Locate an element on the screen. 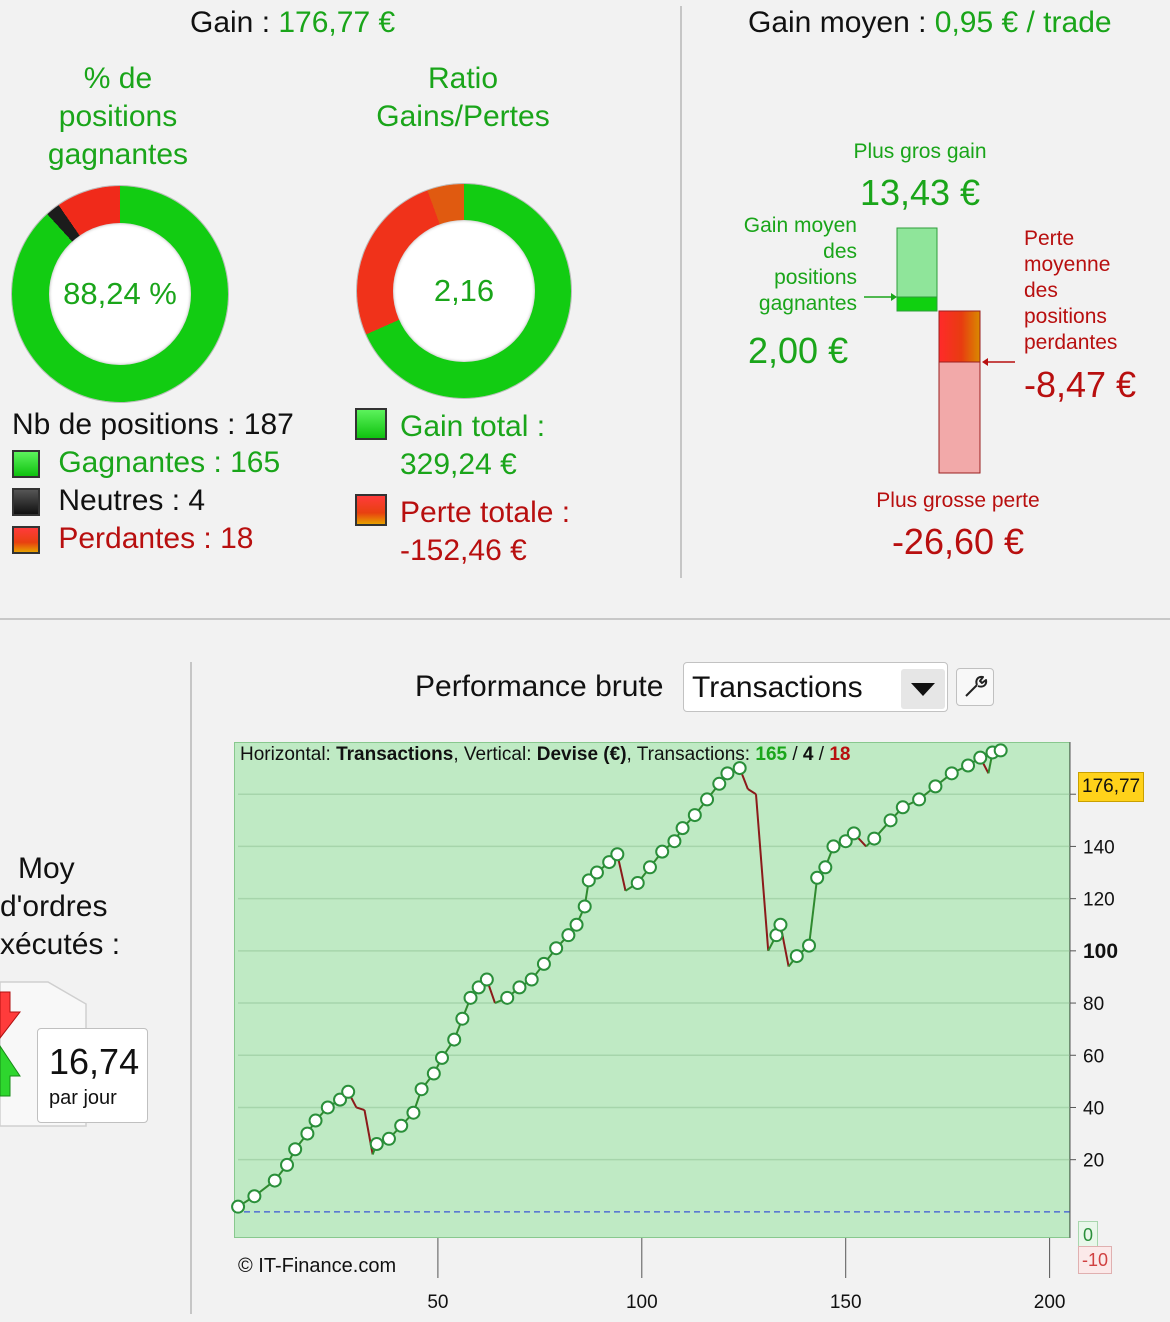 Image resolution: width=1170 pixels, height=1322 pixels. y-tick-label: 80 is located at coordinates (1093, 1004).